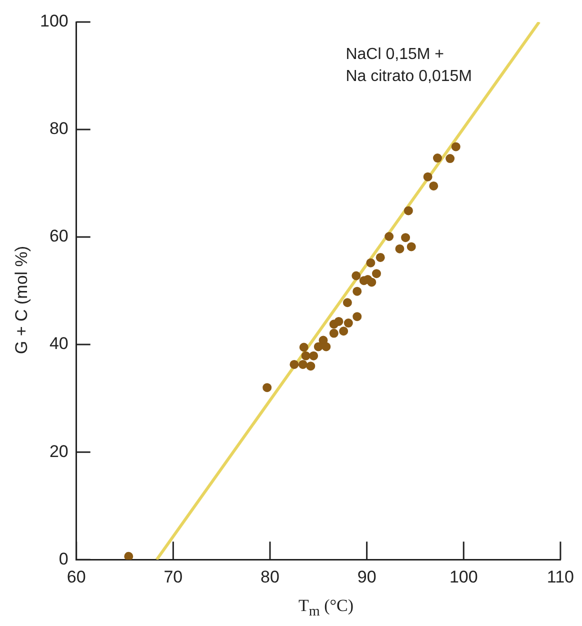 Image resolution: width=582 pixels, height=626 pixels. I want to click on x-tick-label: 110, so click(560, 576).